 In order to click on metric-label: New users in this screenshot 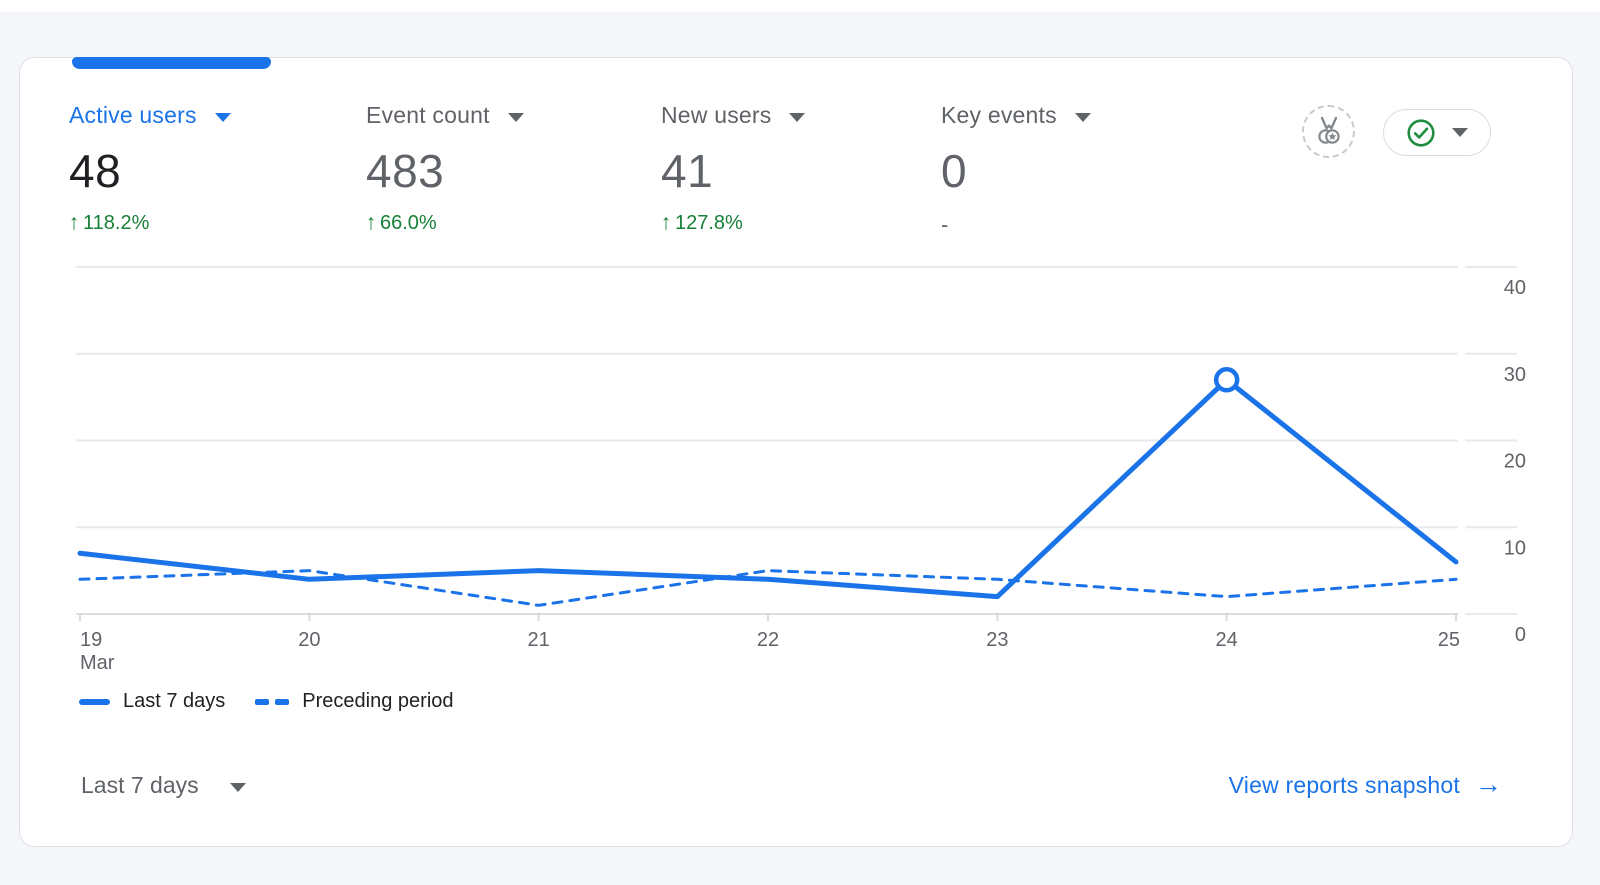, I will do `click(716, 115)`.